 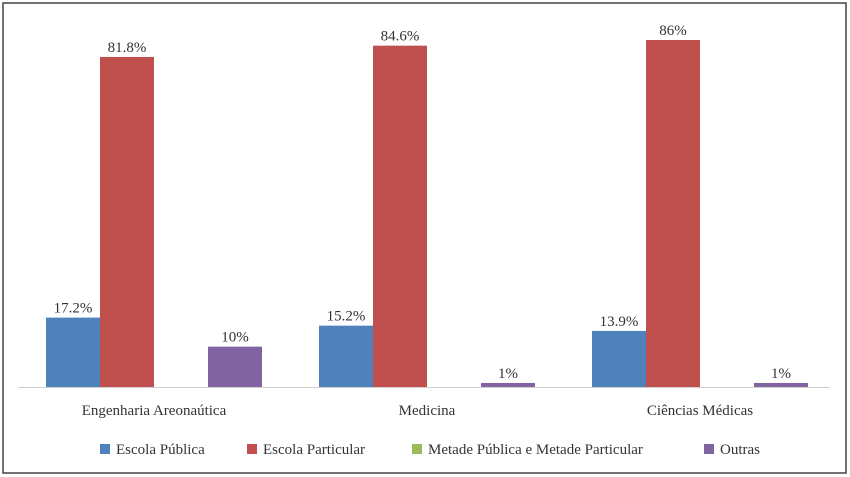 I want to click on legend-label: Outras, so click(x=740, y=450).